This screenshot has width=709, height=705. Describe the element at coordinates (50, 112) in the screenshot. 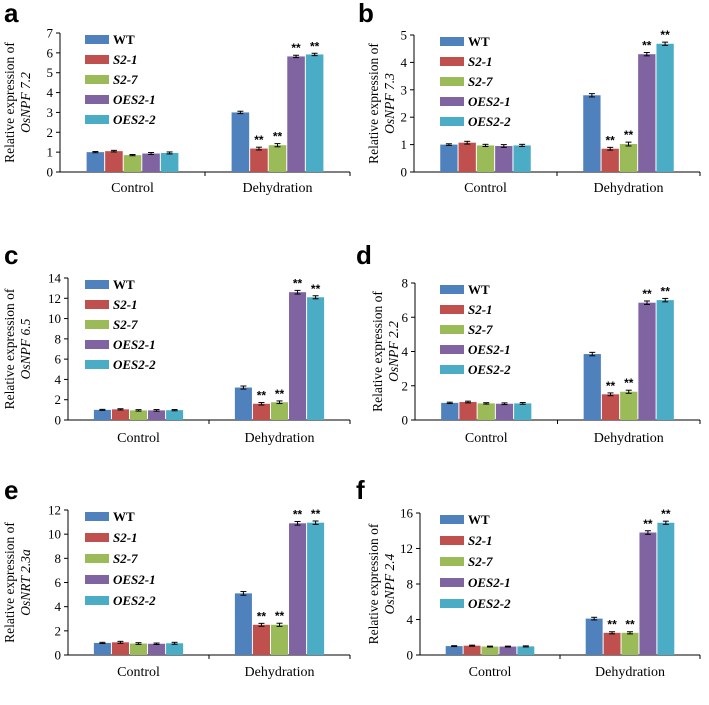

I see `y-tick-label: 3` at that location.